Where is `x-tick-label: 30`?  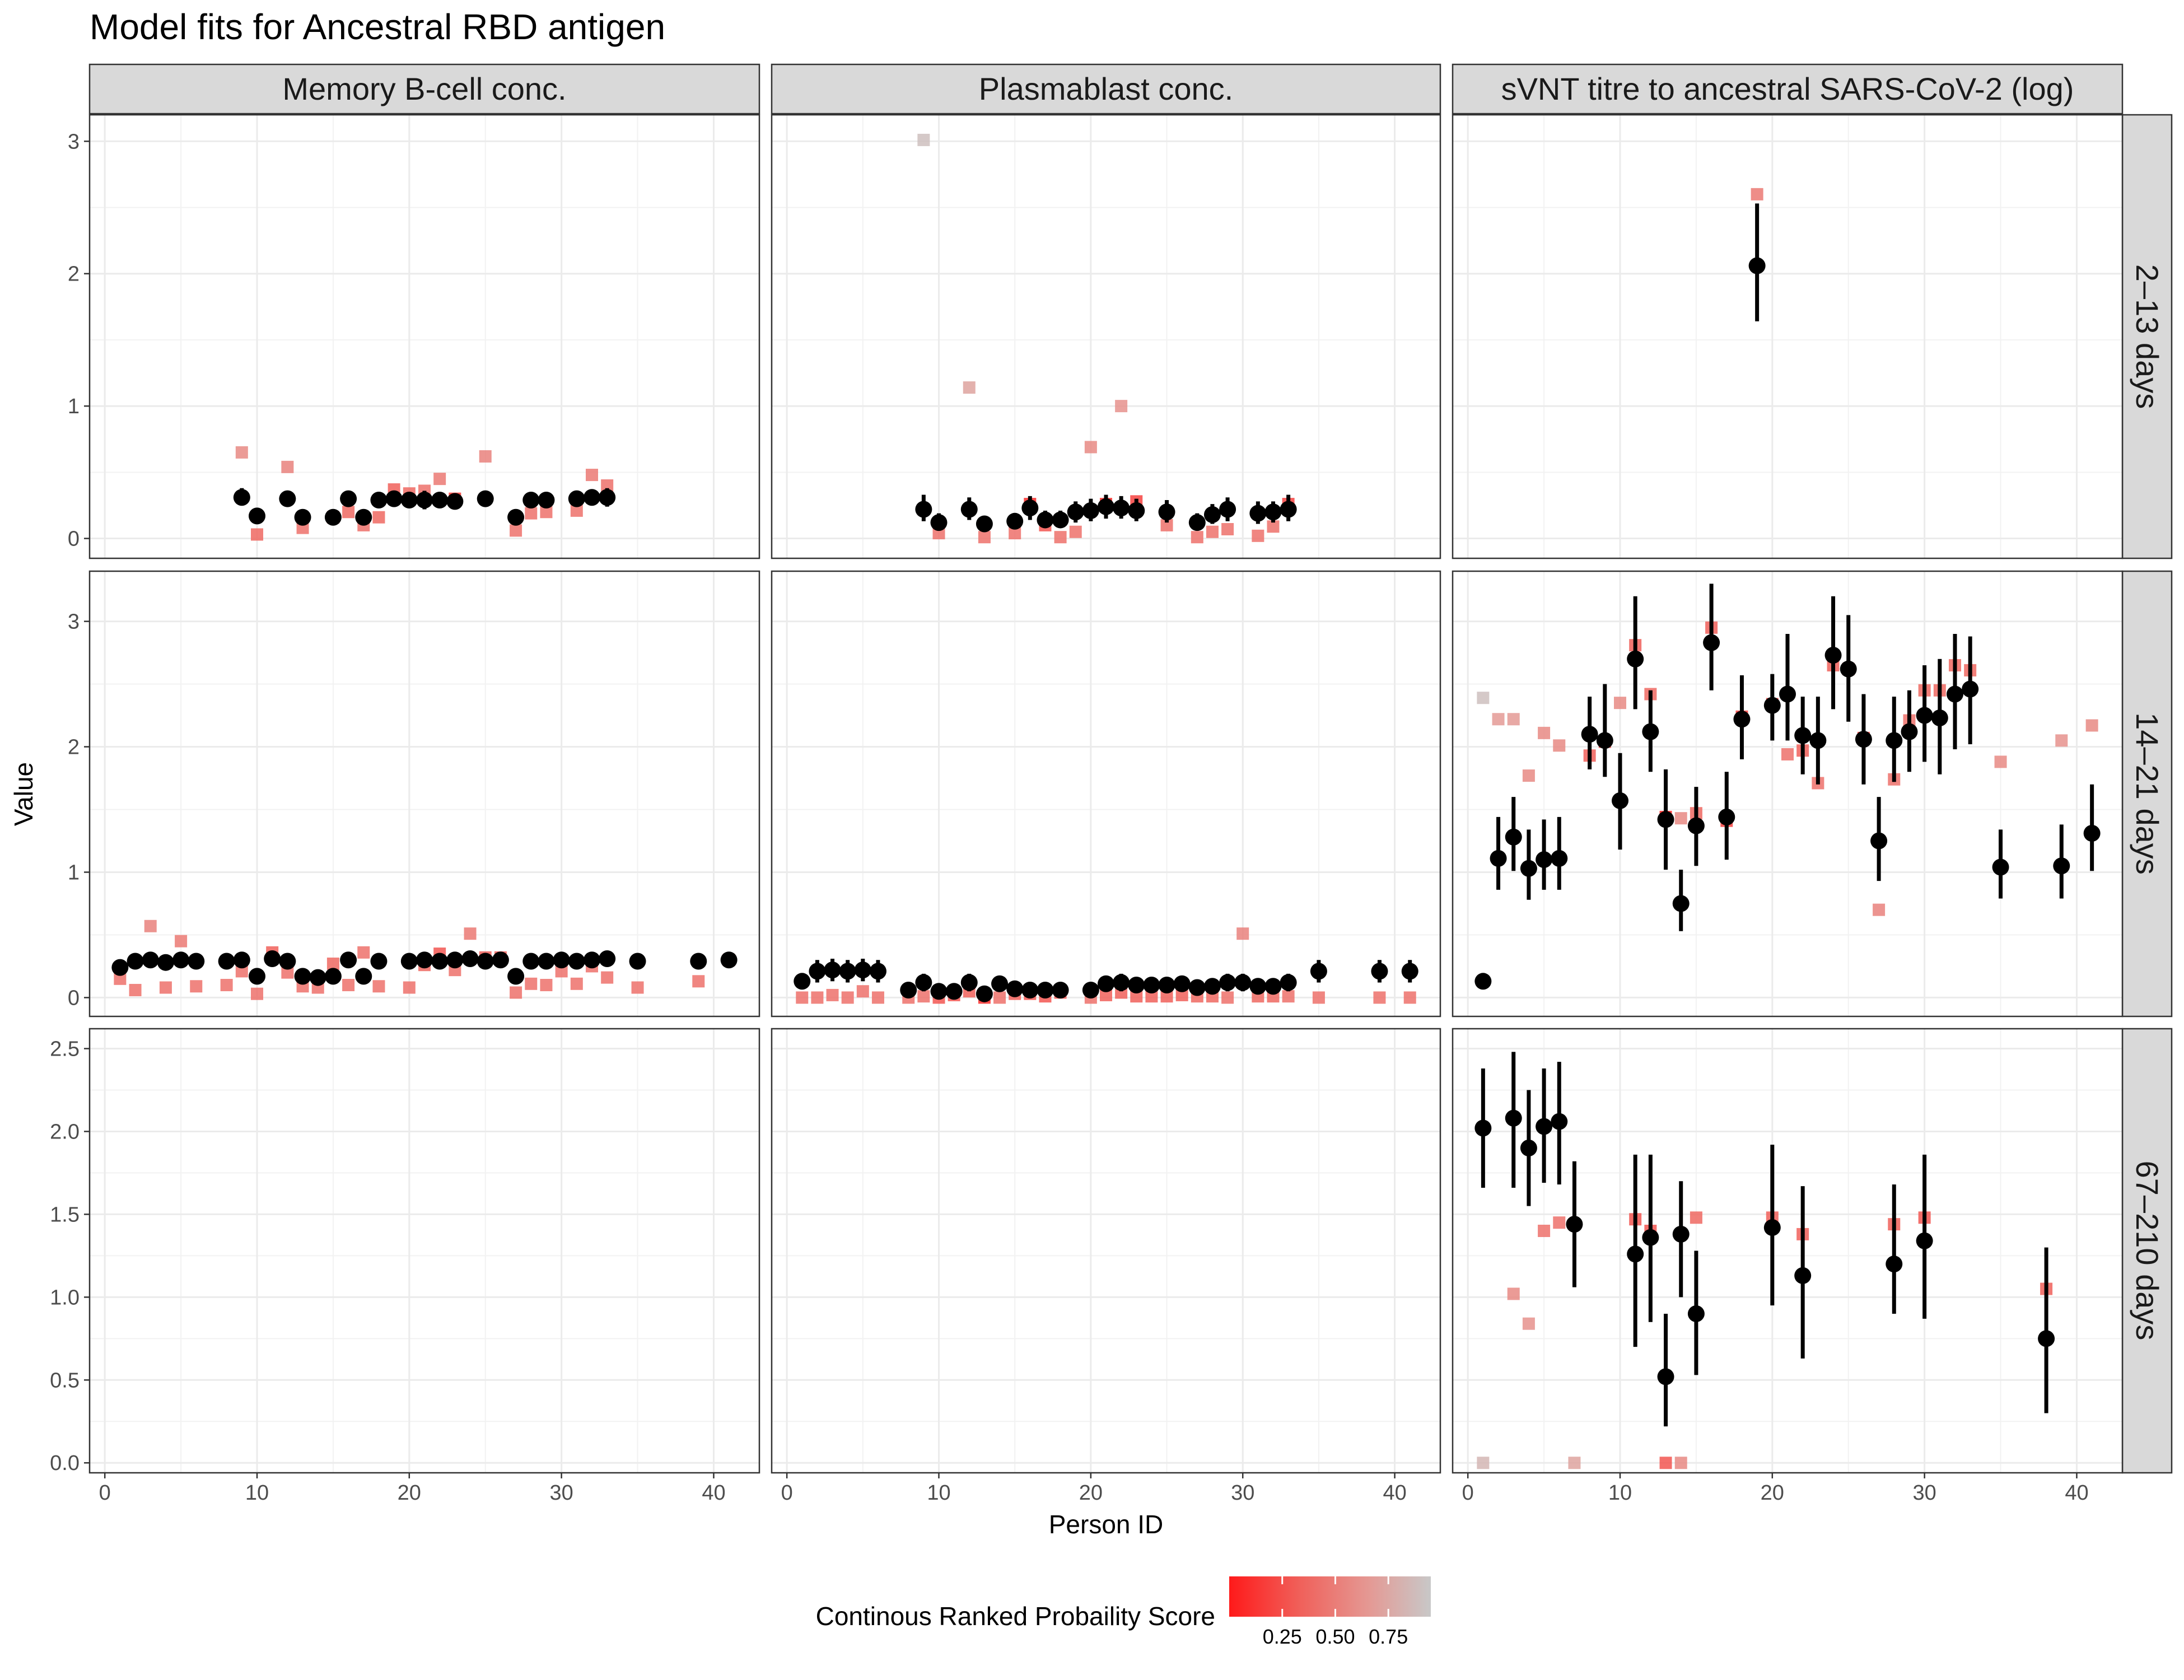 x-tick-label: 30 is located at coordinates (561, 1493).